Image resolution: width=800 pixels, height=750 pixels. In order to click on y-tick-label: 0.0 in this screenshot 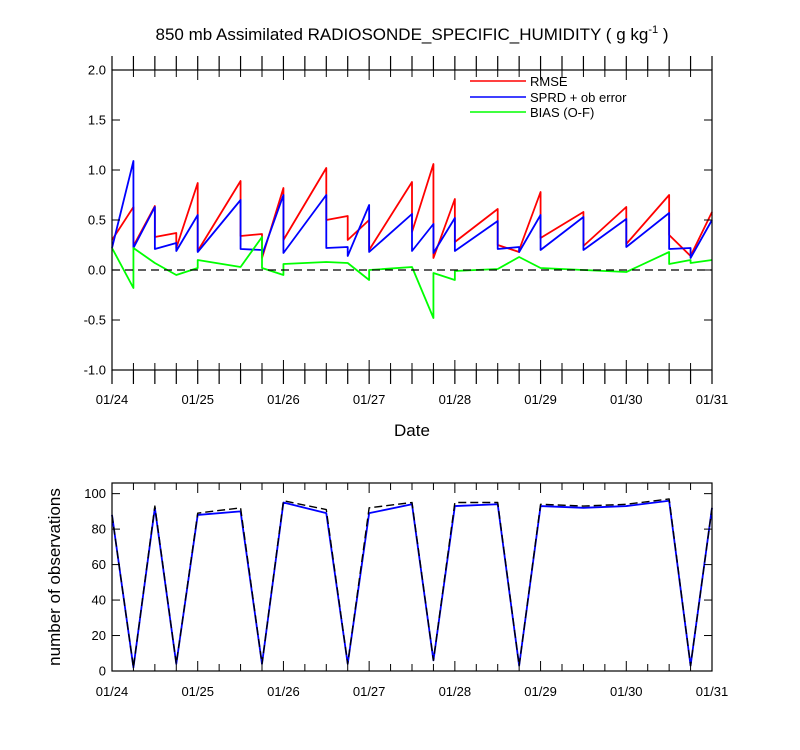, I will do `click(97, 270)`.